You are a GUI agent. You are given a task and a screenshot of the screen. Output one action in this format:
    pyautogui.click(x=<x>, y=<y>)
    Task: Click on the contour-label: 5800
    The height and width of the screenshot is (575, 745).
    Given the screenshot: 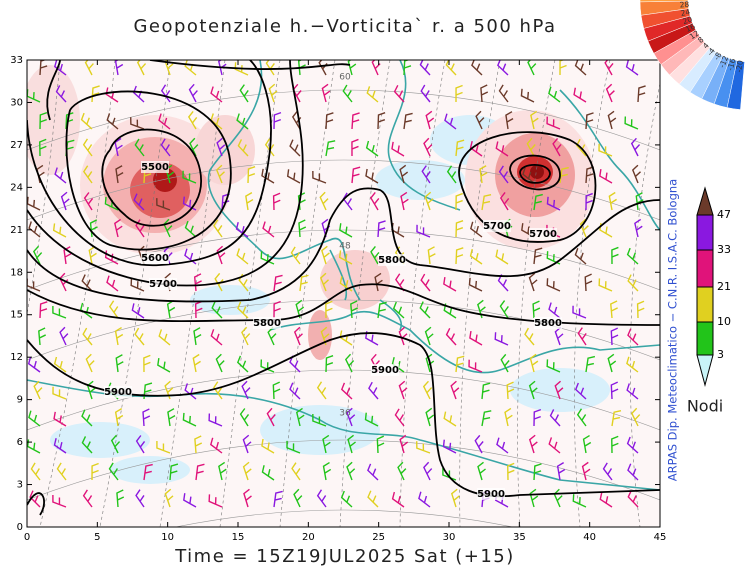 What is the action you would take?
    pyautogui.click(x=392, y=260)
    